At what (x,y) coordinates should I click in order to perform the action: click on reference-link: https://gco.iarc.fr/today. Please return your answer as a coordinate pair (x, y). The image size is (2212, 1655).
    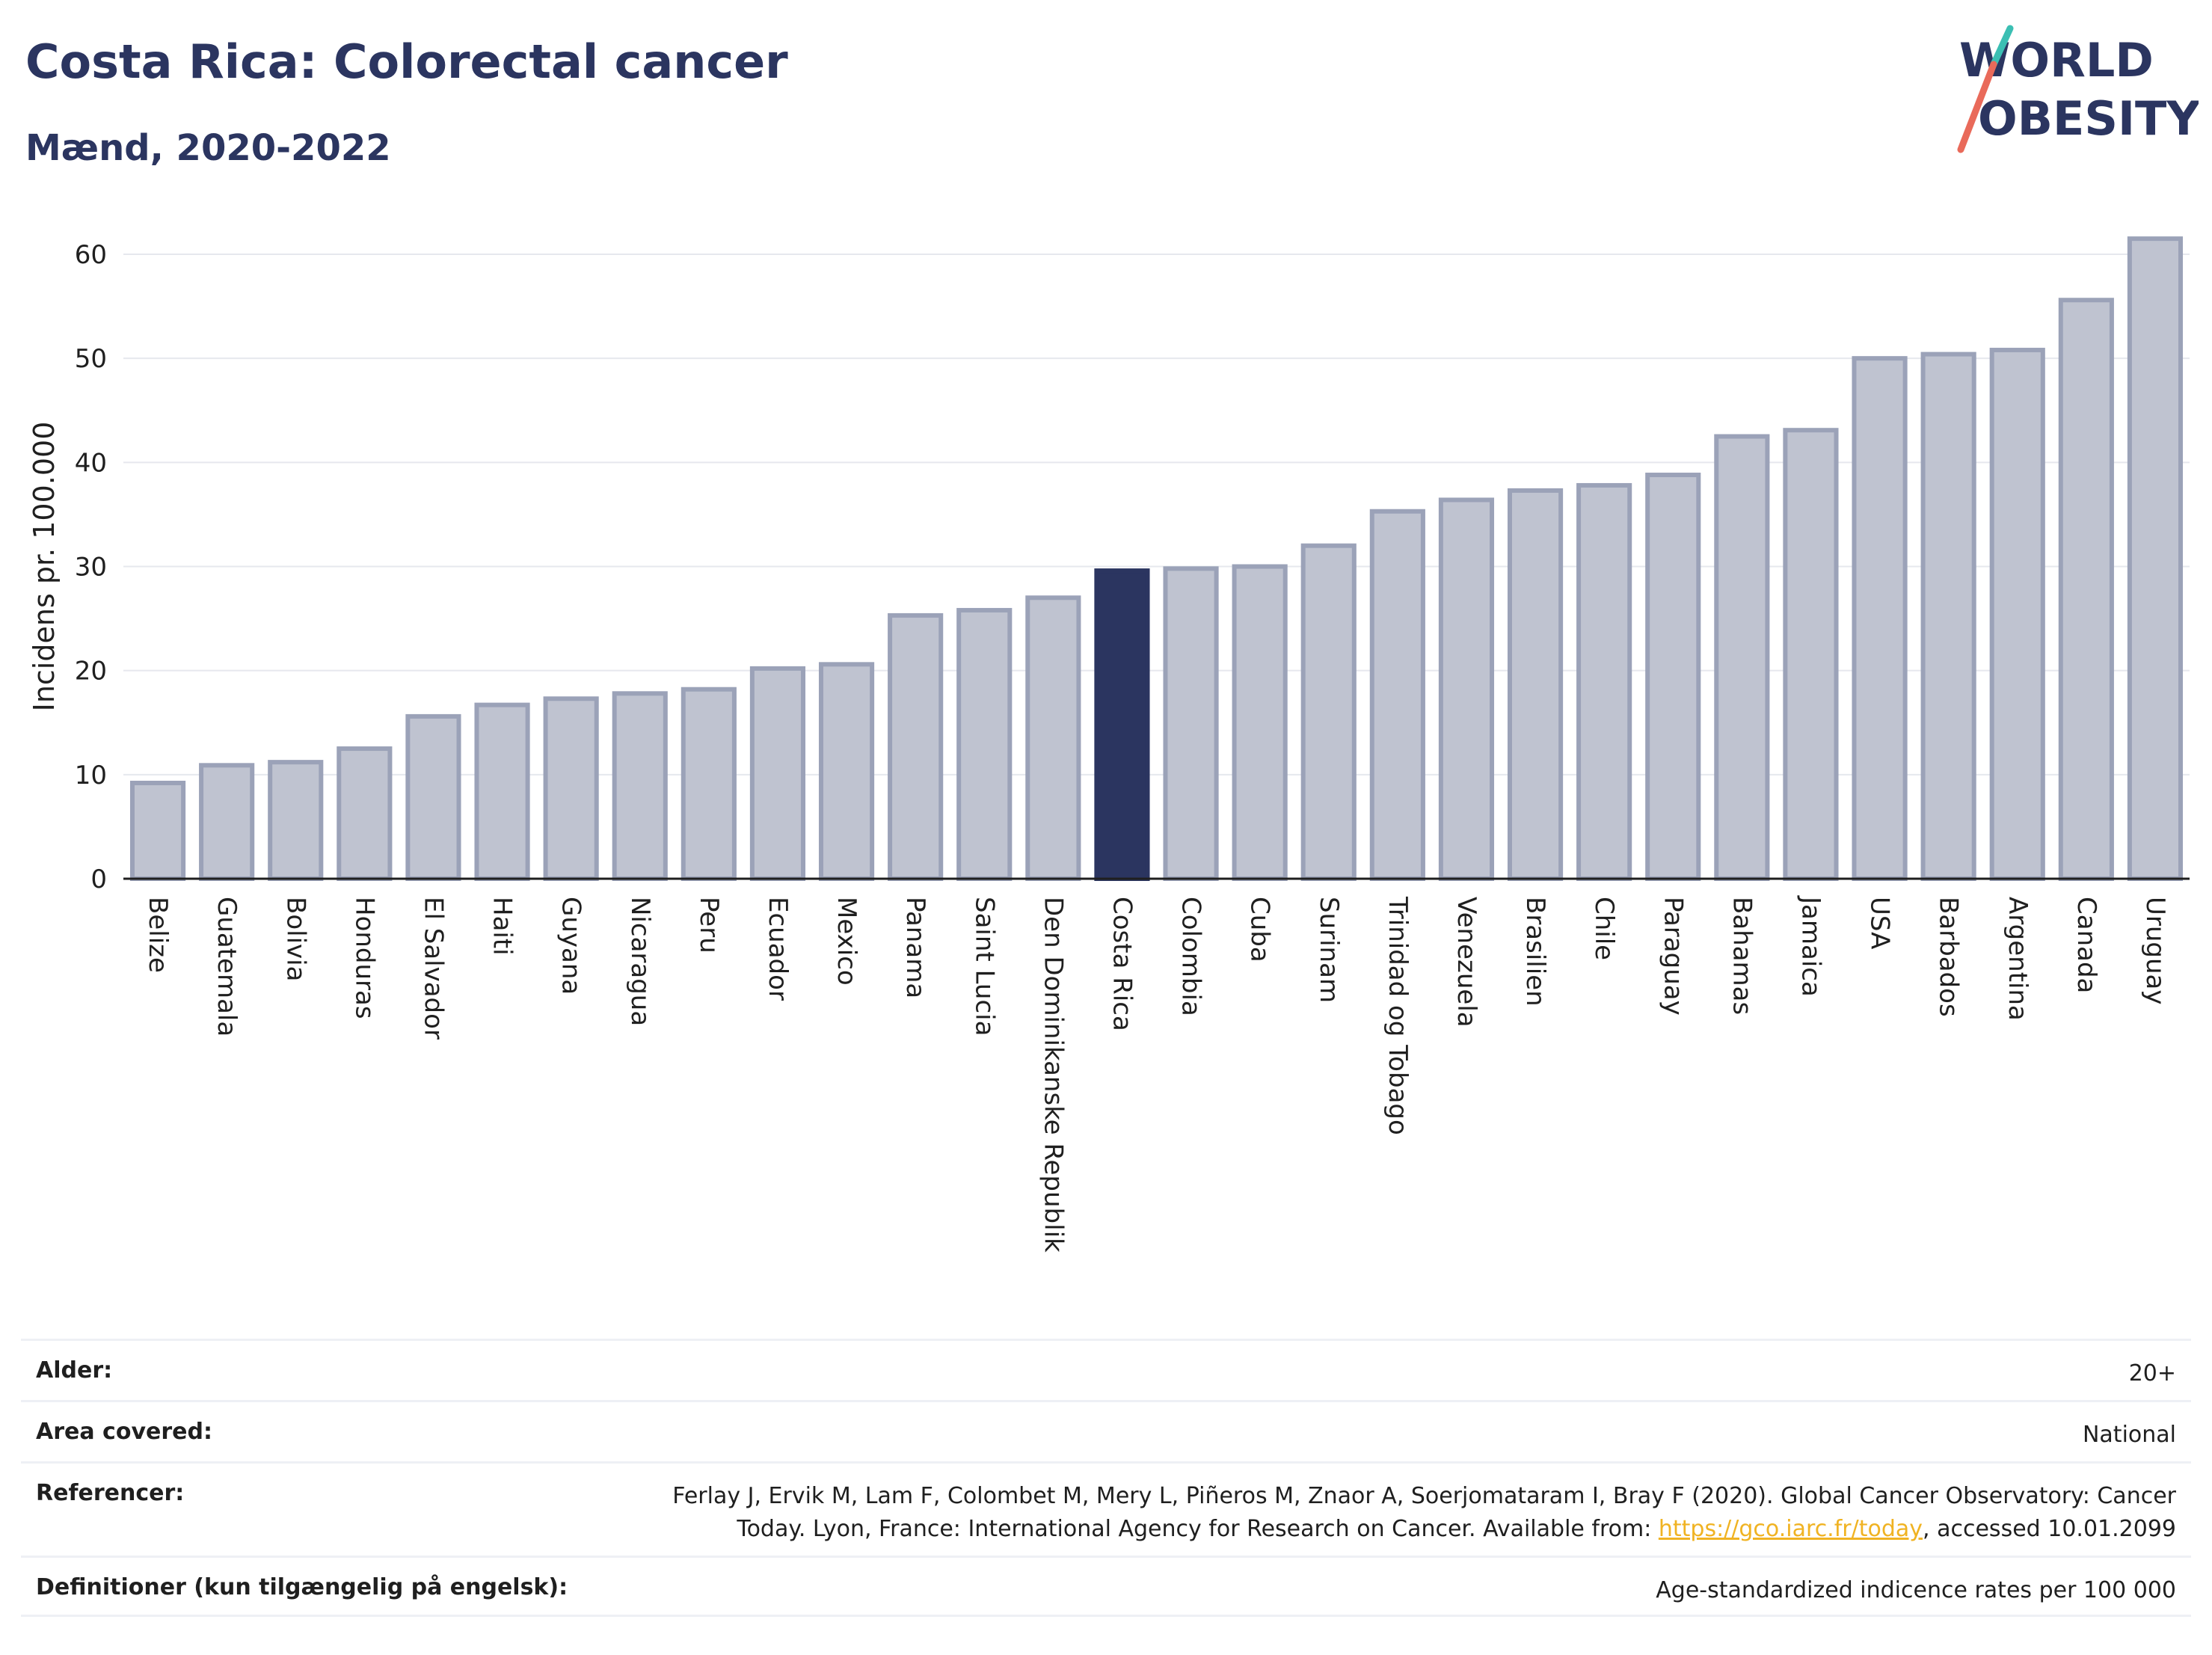
    Looking at the image, I should click on (1791, 1529).